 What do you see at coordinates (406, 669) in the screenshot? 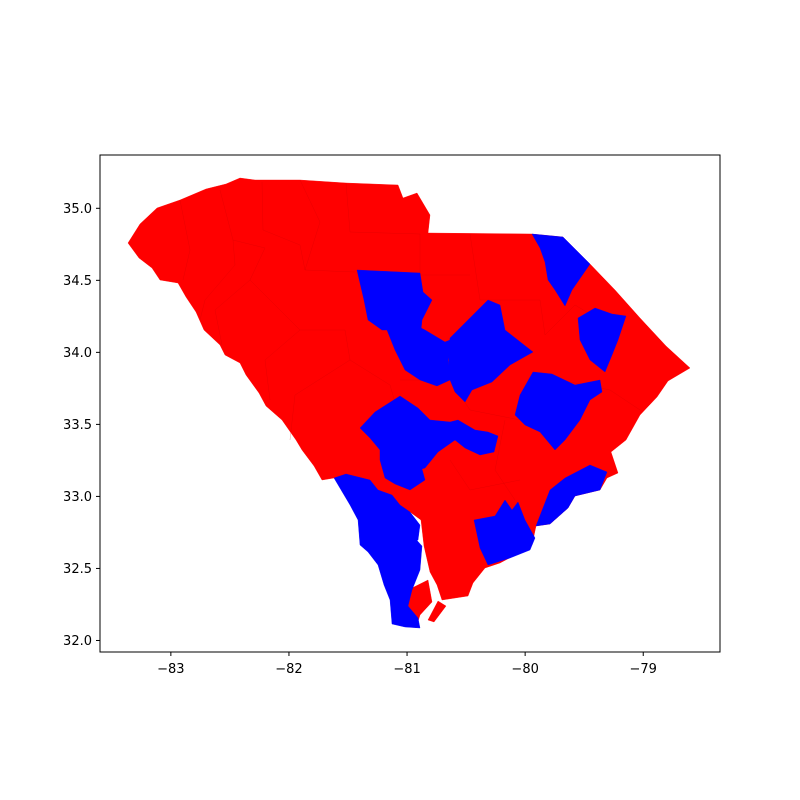
I see `x-tick-label: −81` at bounding box center [406, 669].